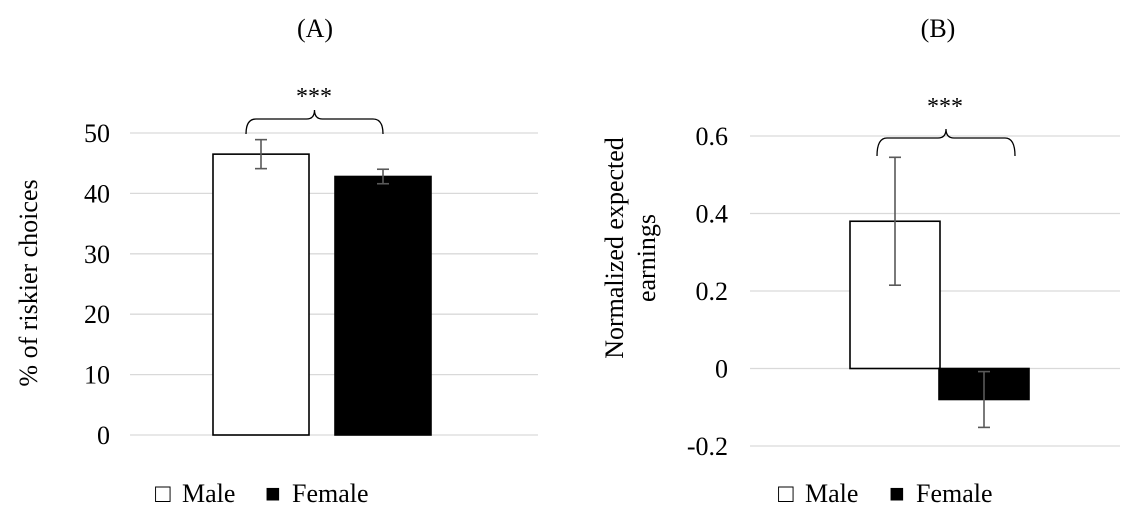  Describe the element at coordinates (261, 294) in the screenshot. I see `bar-male` at that location.